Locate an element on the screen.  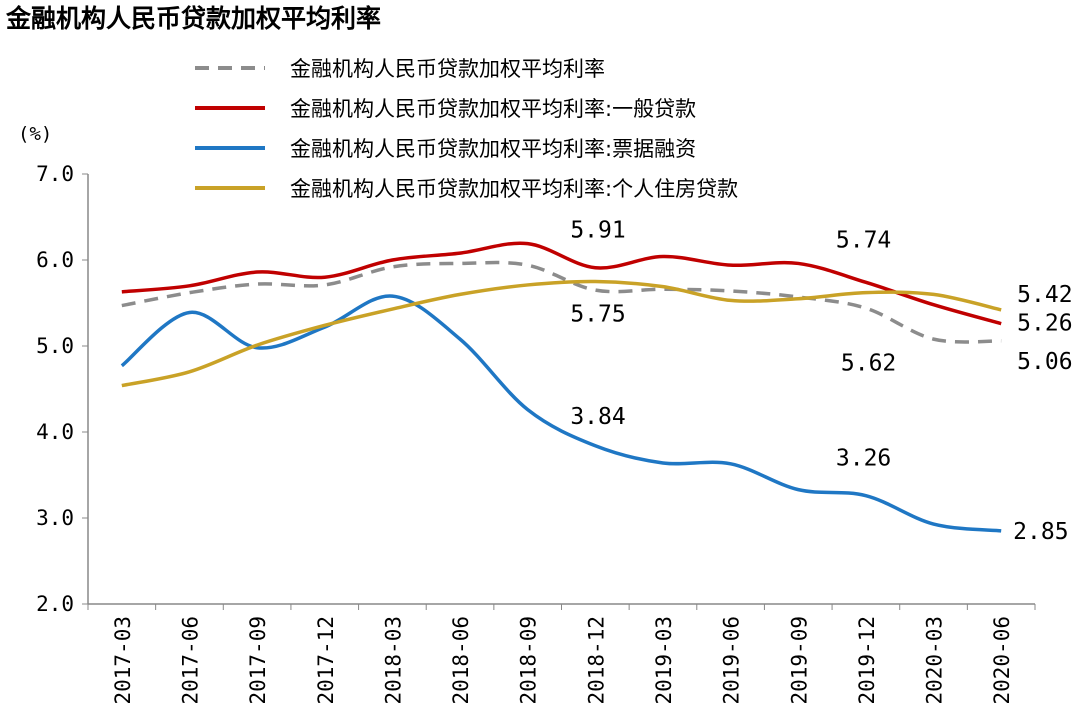
x-tick-label: 2019-09 is located at coordinates (799, 660).